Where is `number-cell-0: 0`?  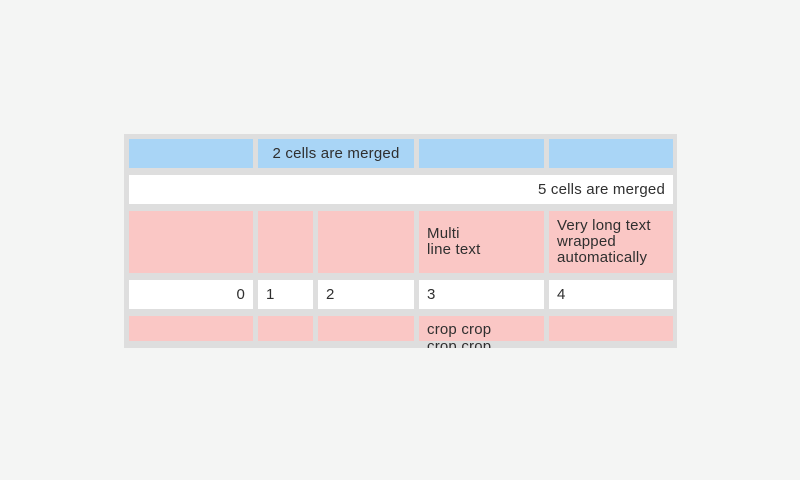 number-cell-0: 0 is located at coordinates (191, 294).